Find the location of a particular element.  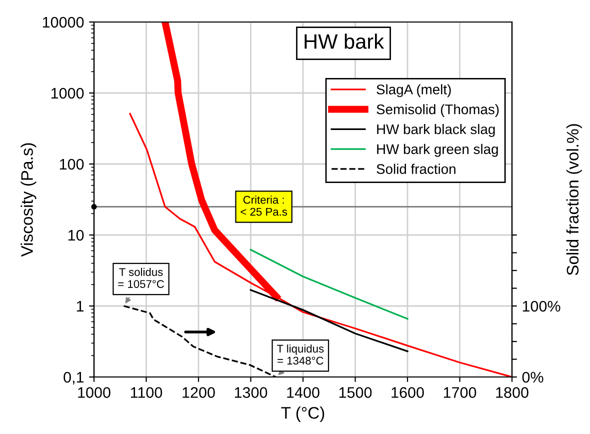

annotation: T solidus = 1057°C is located at coordinates (141, 278).